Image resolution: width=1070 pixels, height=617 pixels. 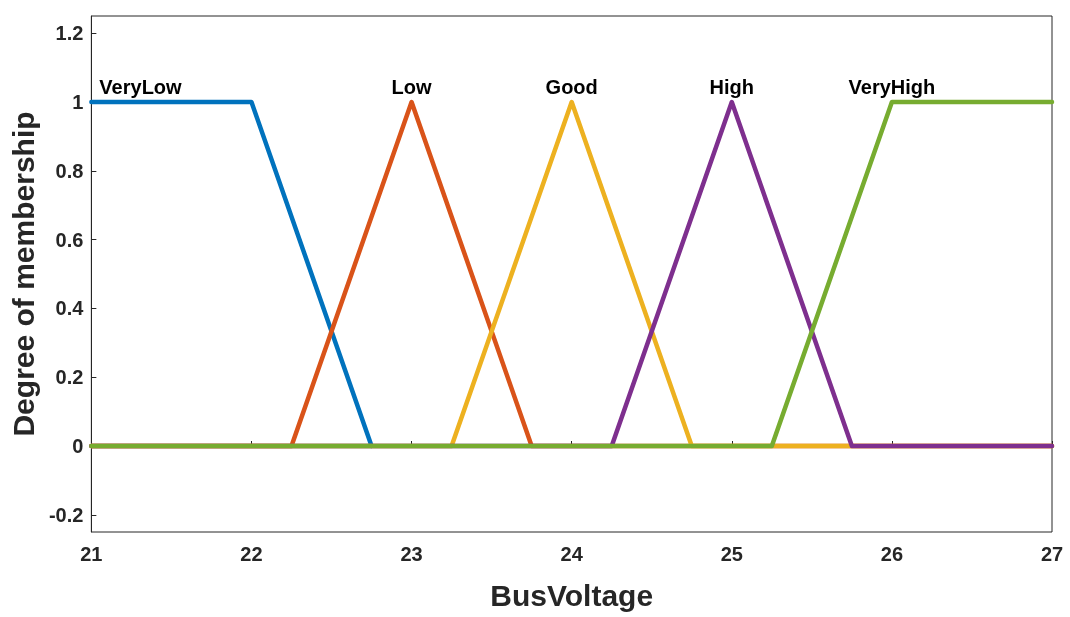 What do you see at coordinates (572, 595) in the screenshot?
I see `x-axis-title: BusVoltage` at bounding box center [572, 595].